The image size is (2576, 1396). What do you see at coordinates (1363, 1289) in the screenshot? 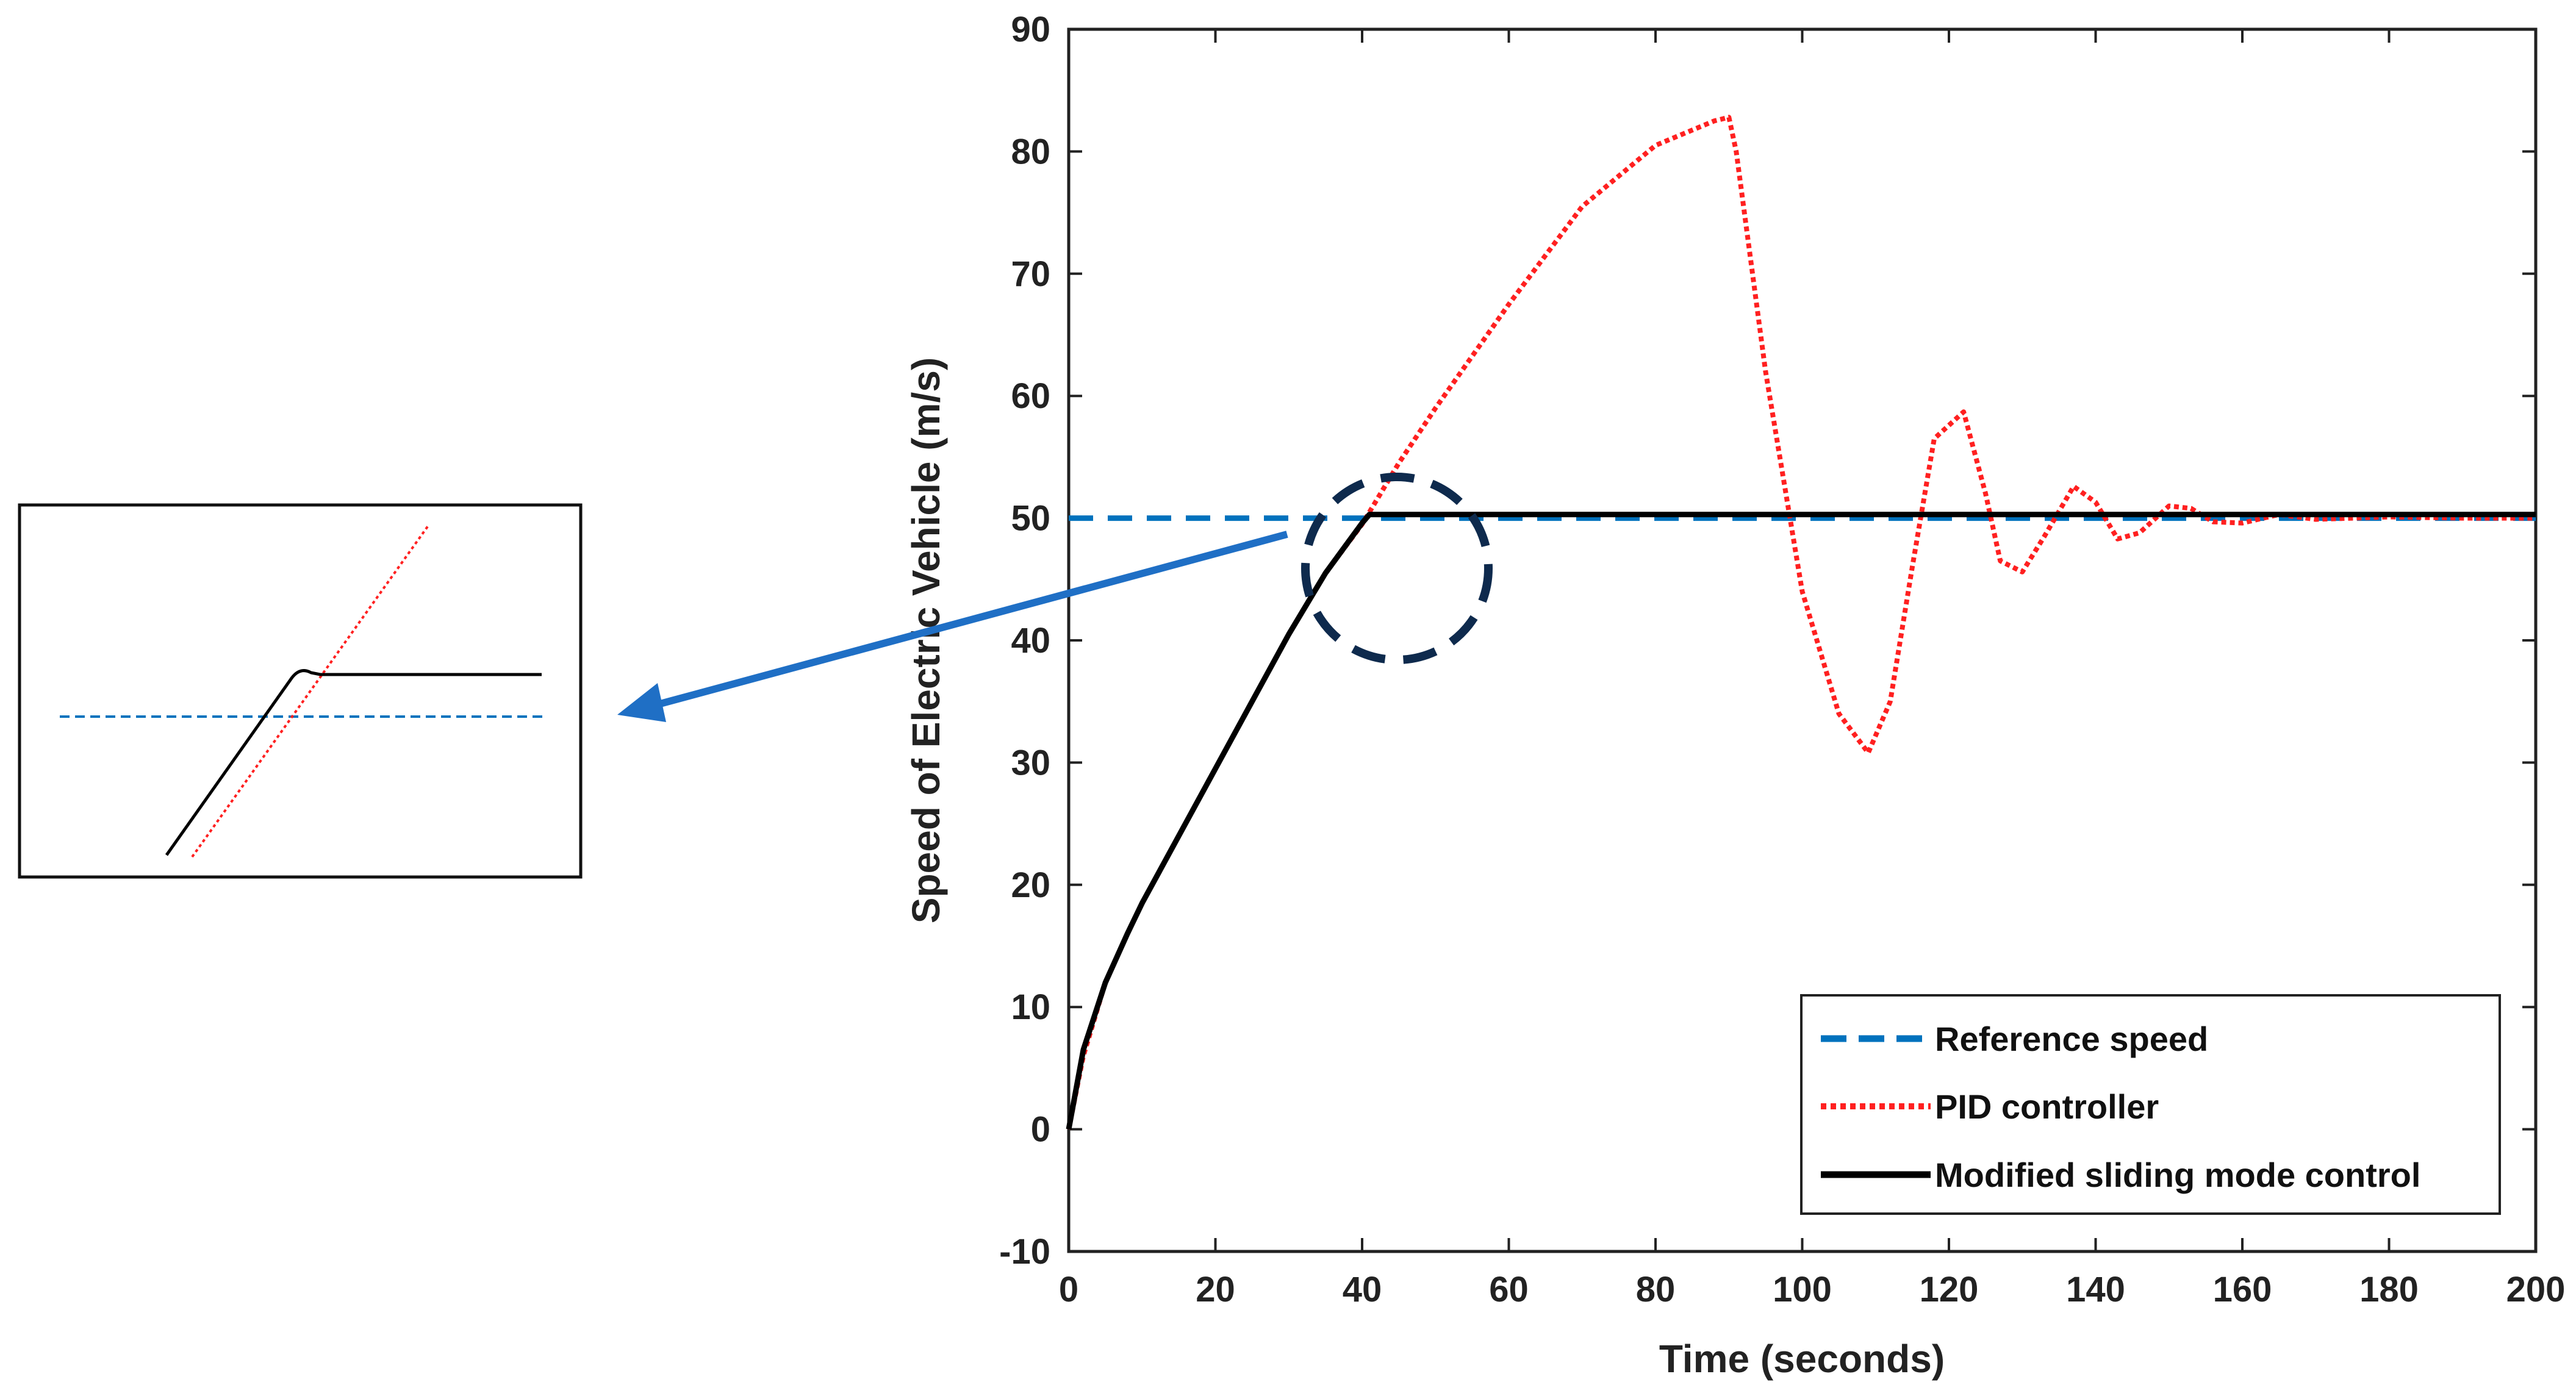
I see `x-tick-label: 40` at bounding box center [1363, 1289].